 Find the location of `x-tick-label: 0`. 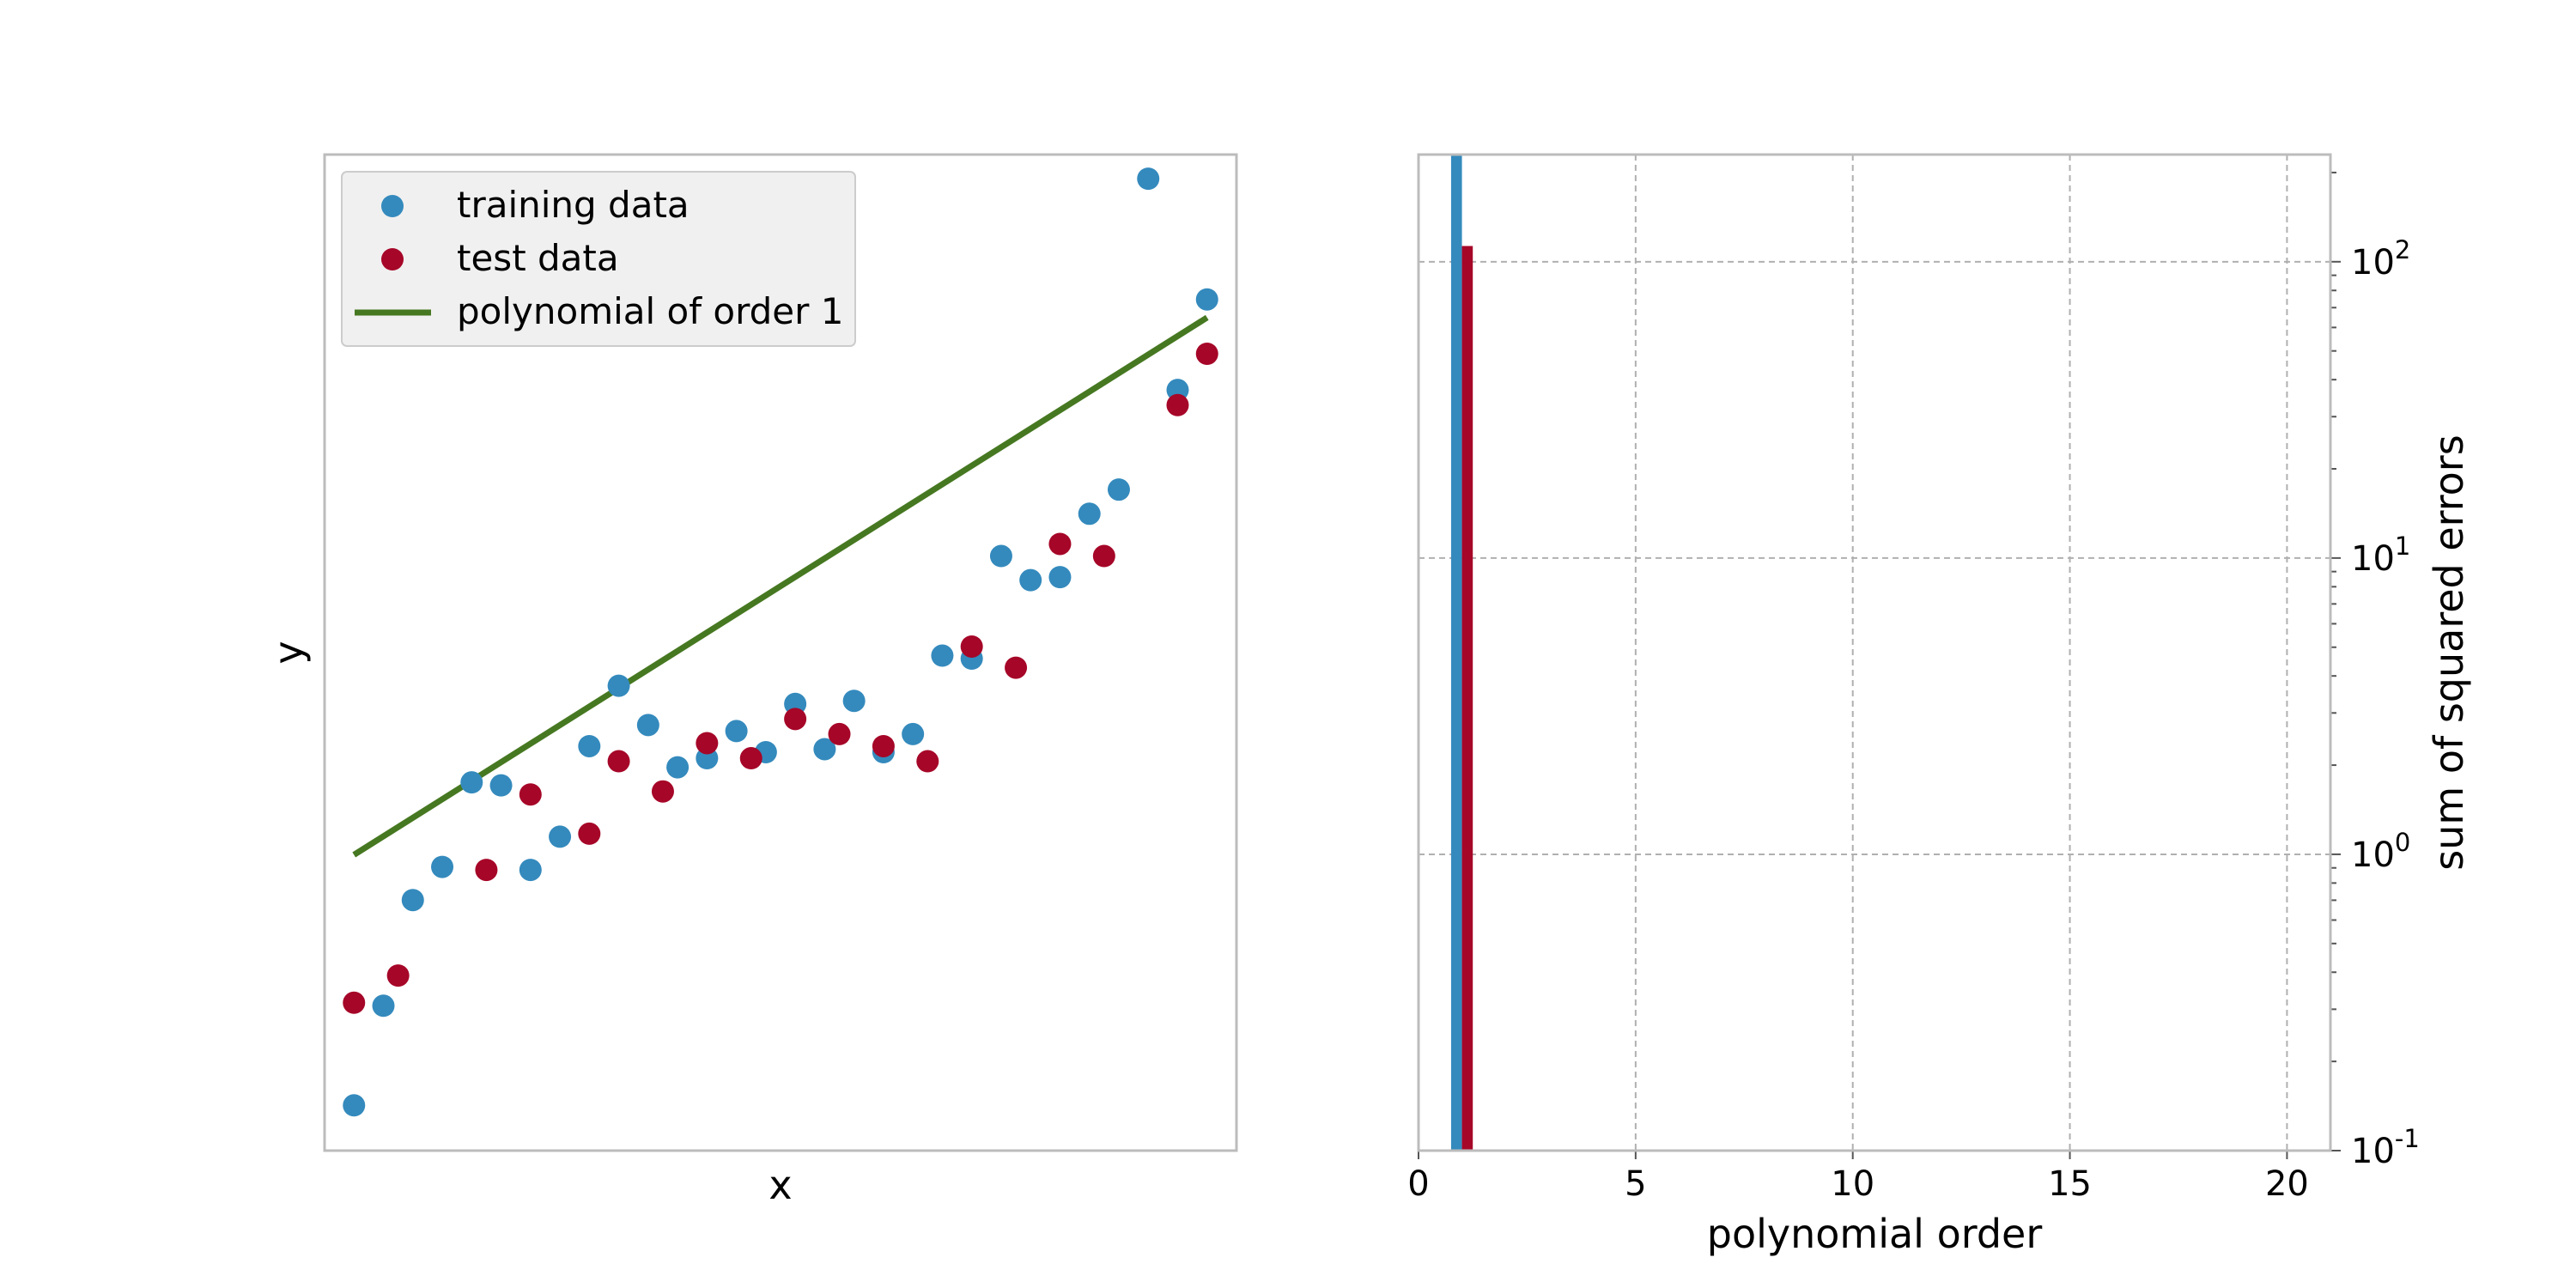

x-tick-label: 0 is located at coordinates (1418, 1184).